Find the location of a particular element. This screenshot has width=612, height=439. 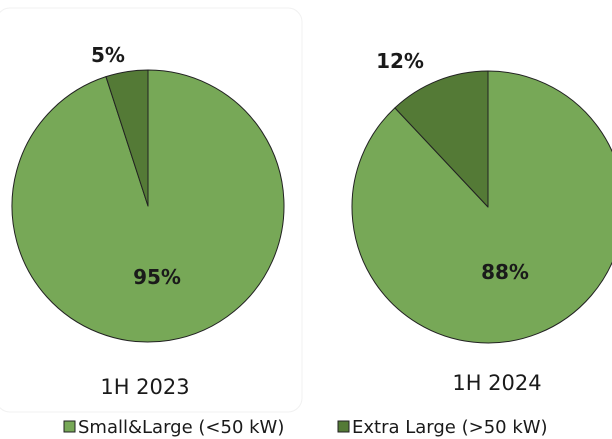

legend-label-extra-large: Extra Large (>50 kW) is located at coordinates (450, 427).